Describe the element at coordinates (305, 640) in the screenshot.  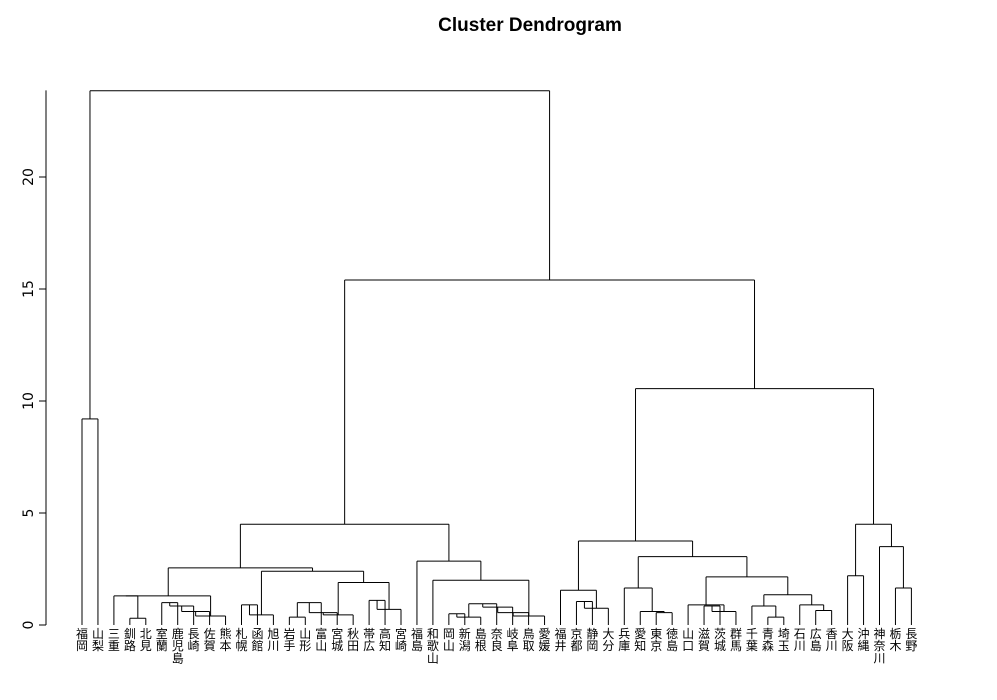
I see `leaf-label: 山形` at that location.